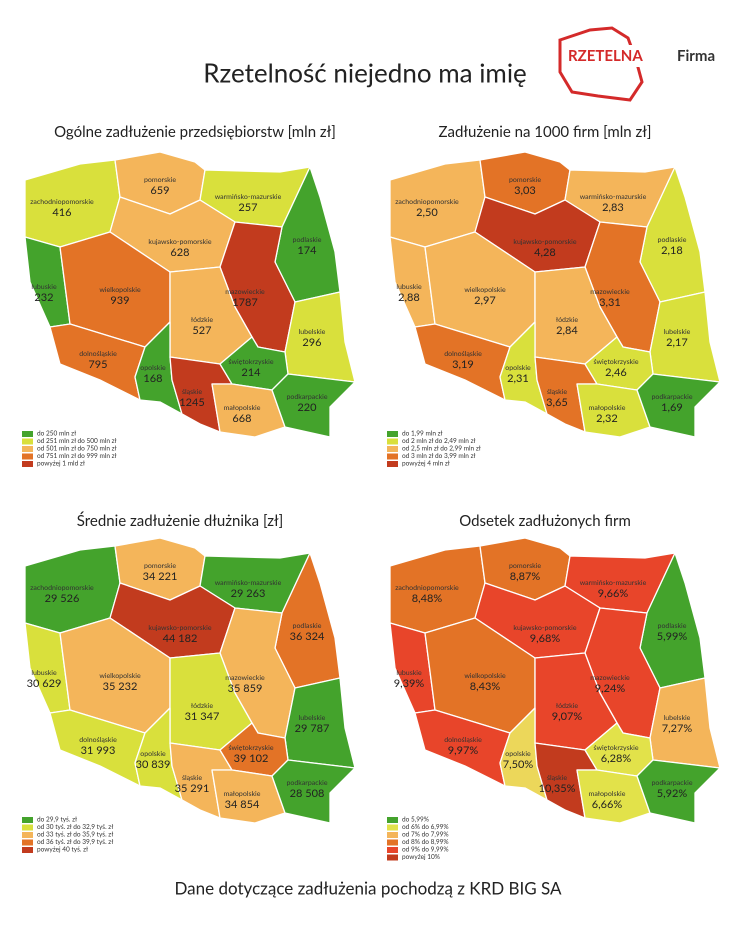 The image size is (739, 933). What do you see at coordinates (677, 728) in the screenshot?
I see `region-value: 7,27%` at bounding box center [677, 728].